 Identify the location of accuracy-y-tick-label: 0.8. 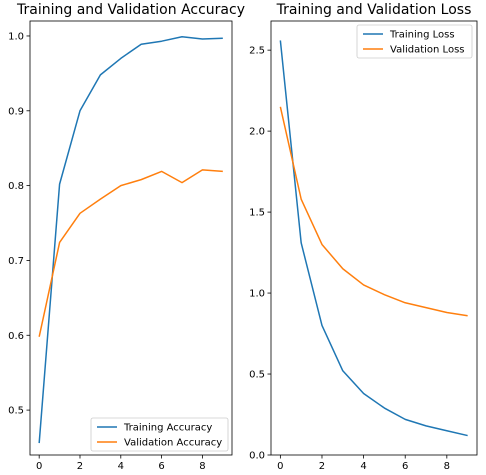
(16, 186).